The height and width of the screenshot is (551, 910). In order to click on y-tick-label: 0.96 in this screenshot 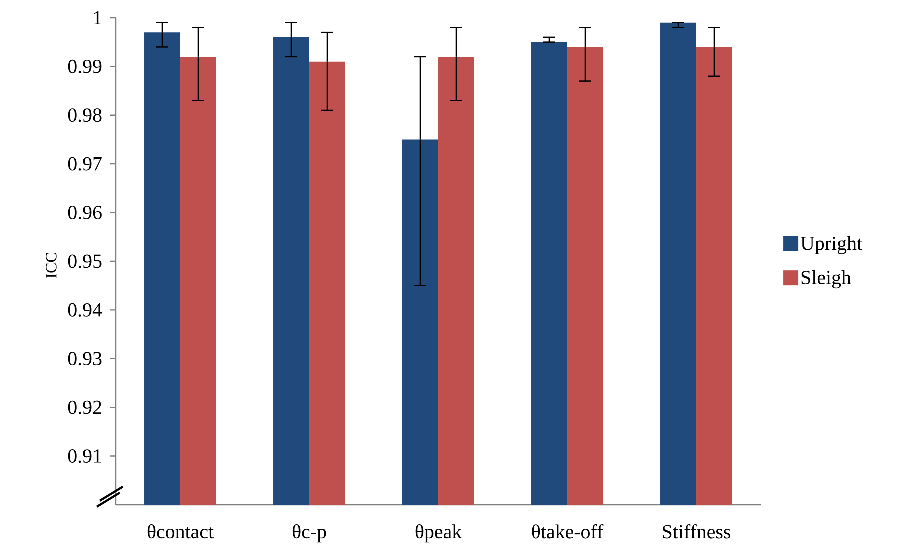, I will do `click(85, 213)`.